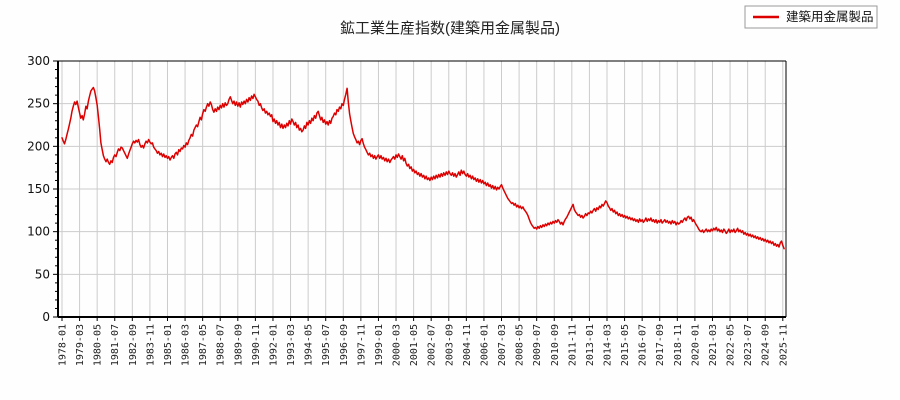 The height and width of the screenshot is (400, 900). What do you see at coordinates (115, 345) in the screenshot?
I see `x-tick-label: 1981-07` at bounding box center [115, 345].